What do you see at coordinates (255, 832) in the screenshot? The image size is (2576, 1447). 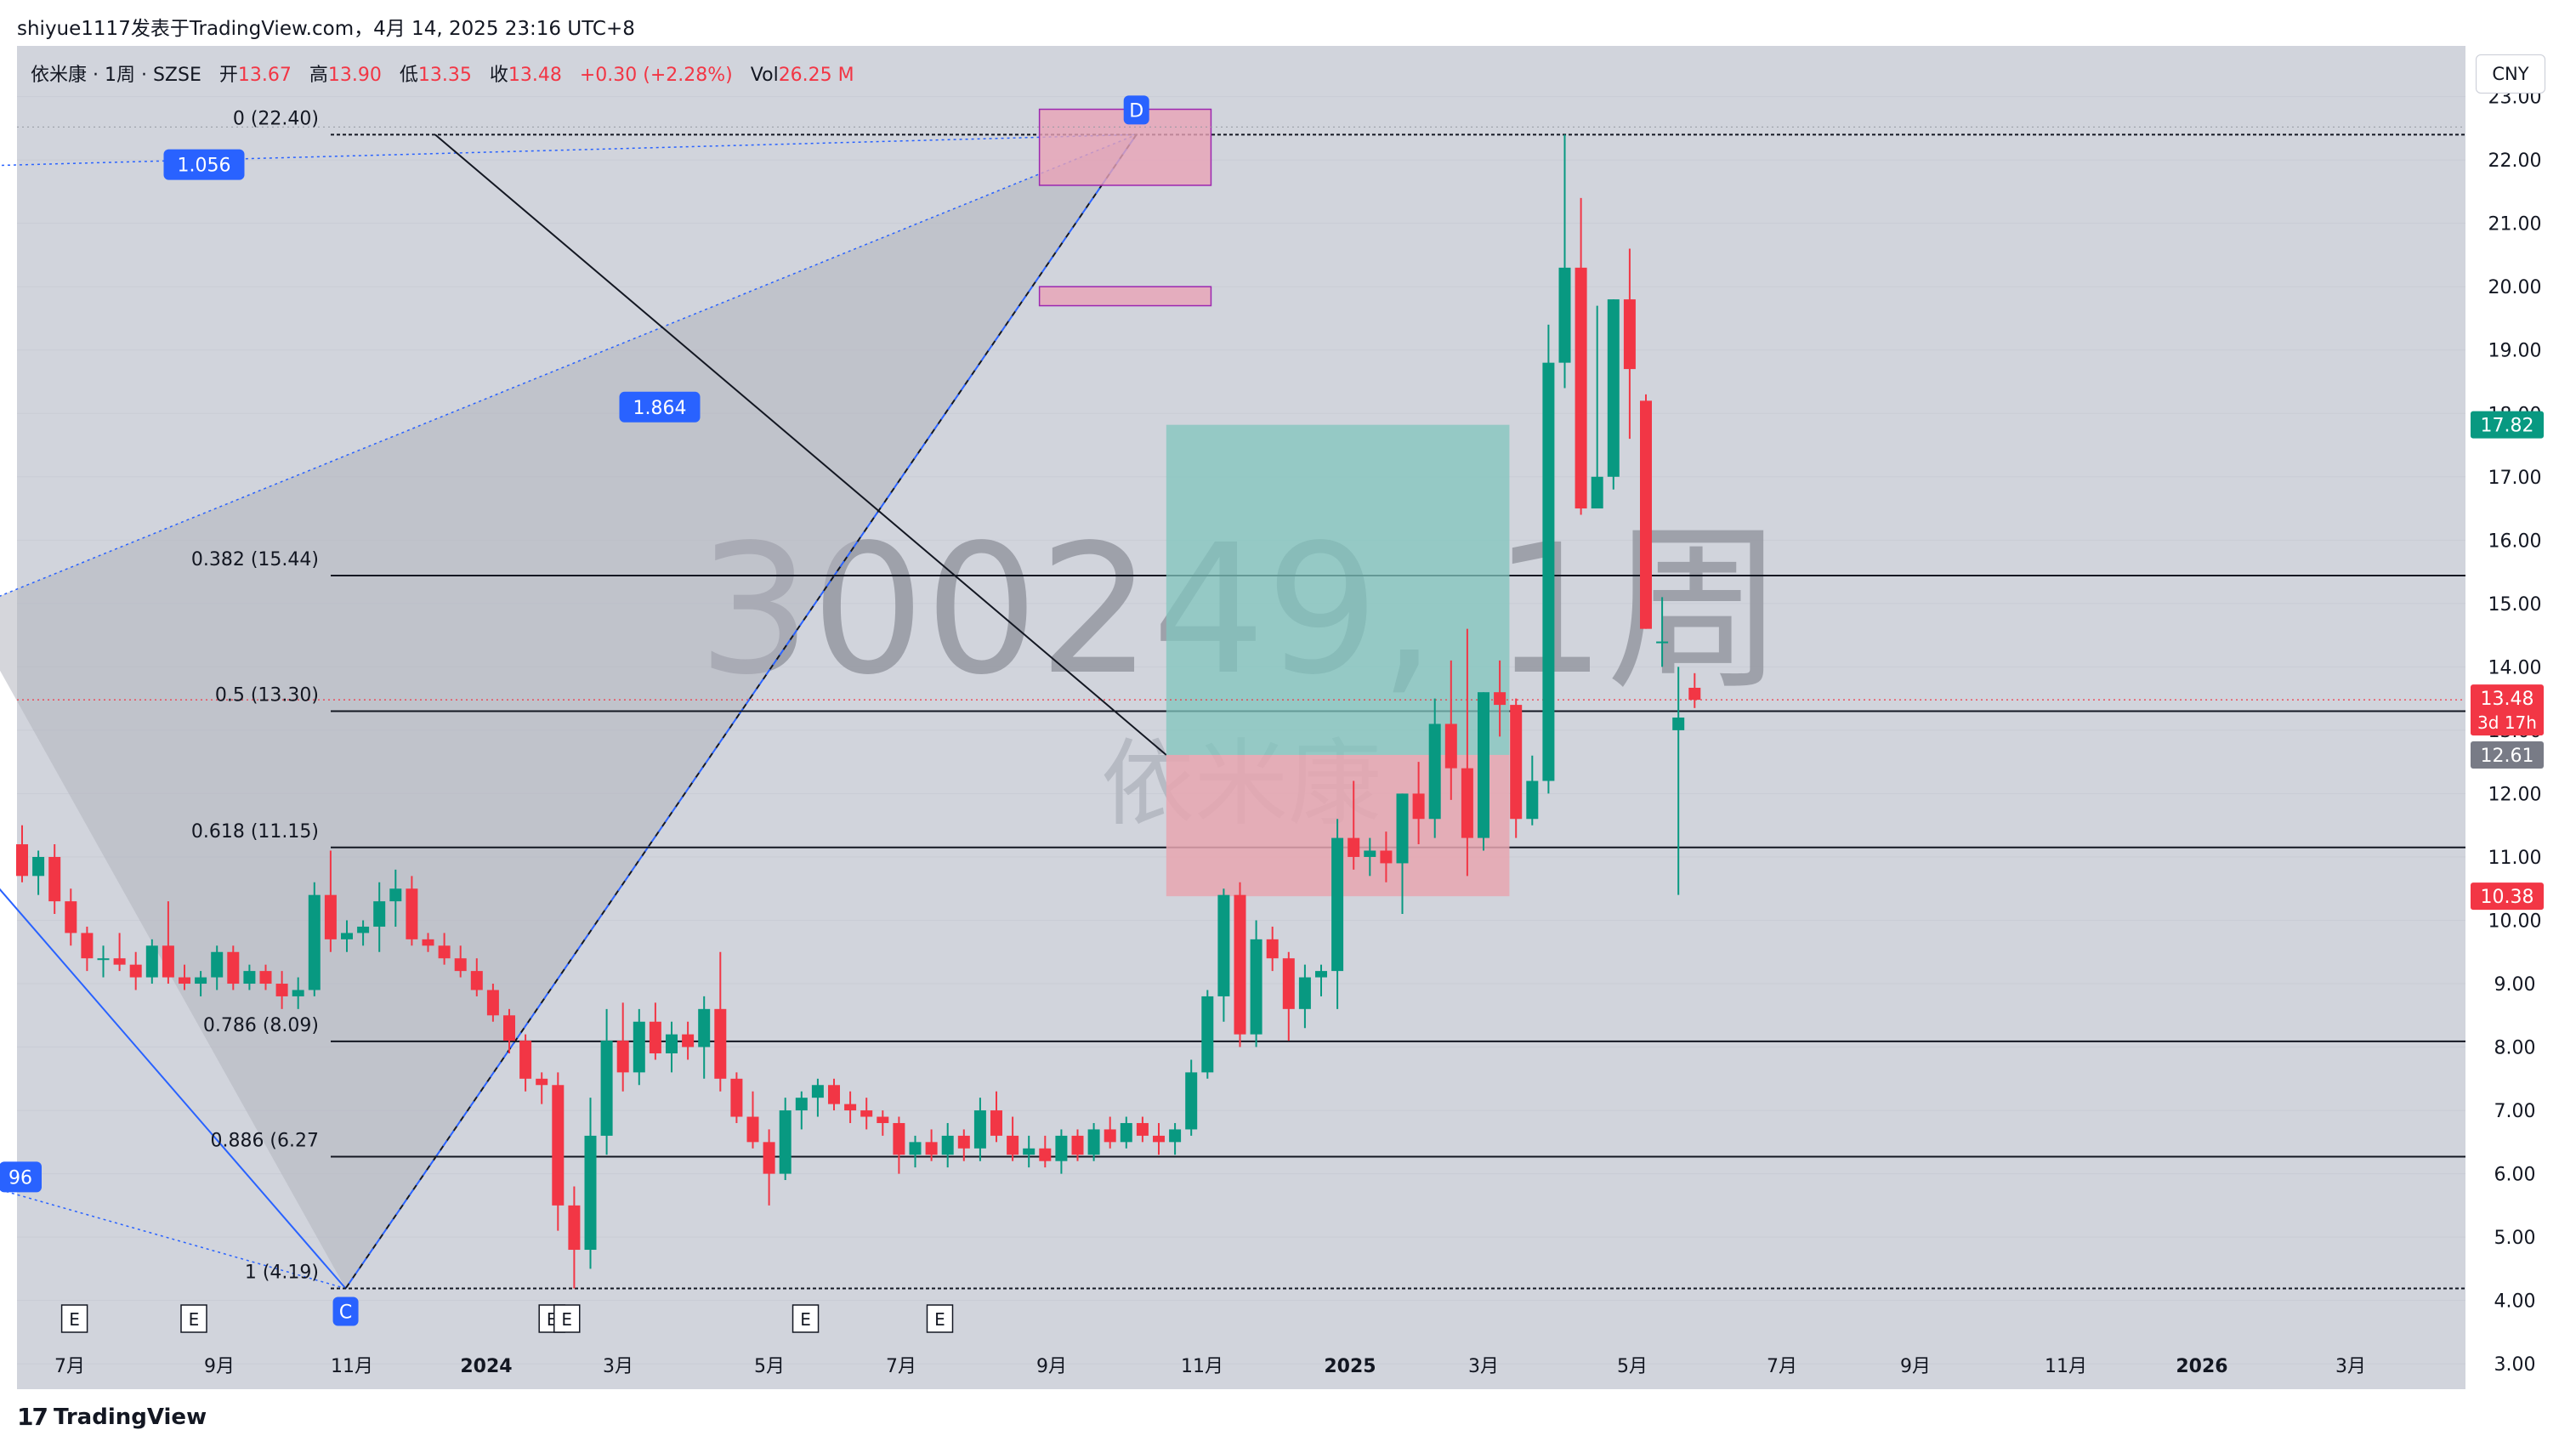 I see `fib-level-label: 0.618 (11.15)` at bounding box center [255, 832].